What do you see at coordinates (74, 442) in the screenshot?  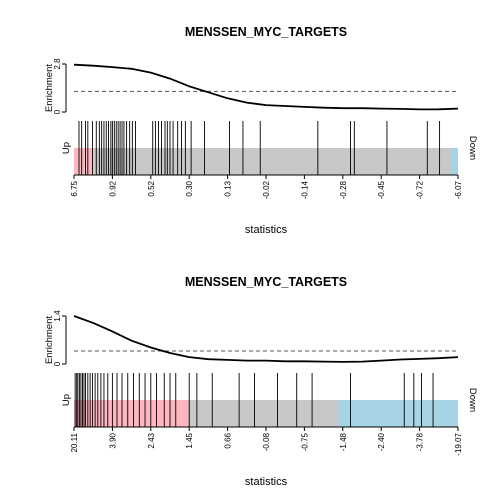 I see `x-tick-label: 20.11` at bounding box center [74, 442].